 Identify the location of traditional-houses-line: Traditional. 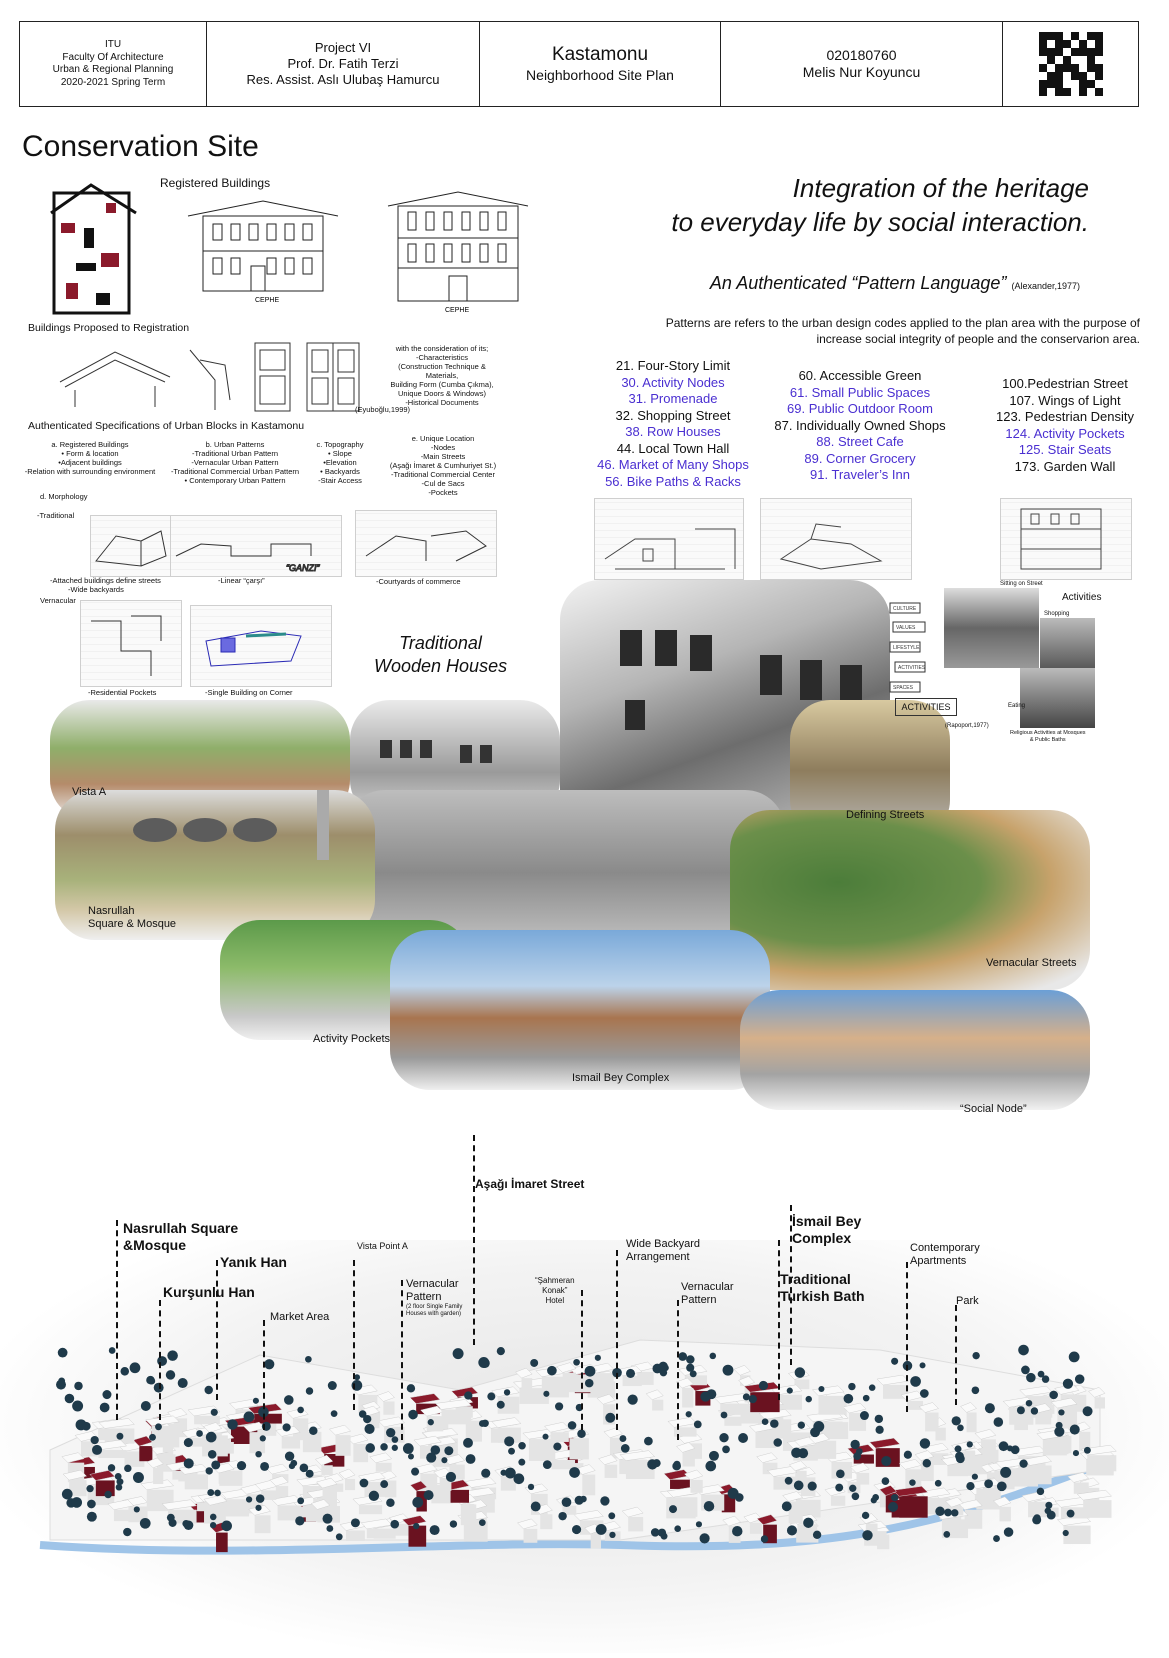
(440, 643).